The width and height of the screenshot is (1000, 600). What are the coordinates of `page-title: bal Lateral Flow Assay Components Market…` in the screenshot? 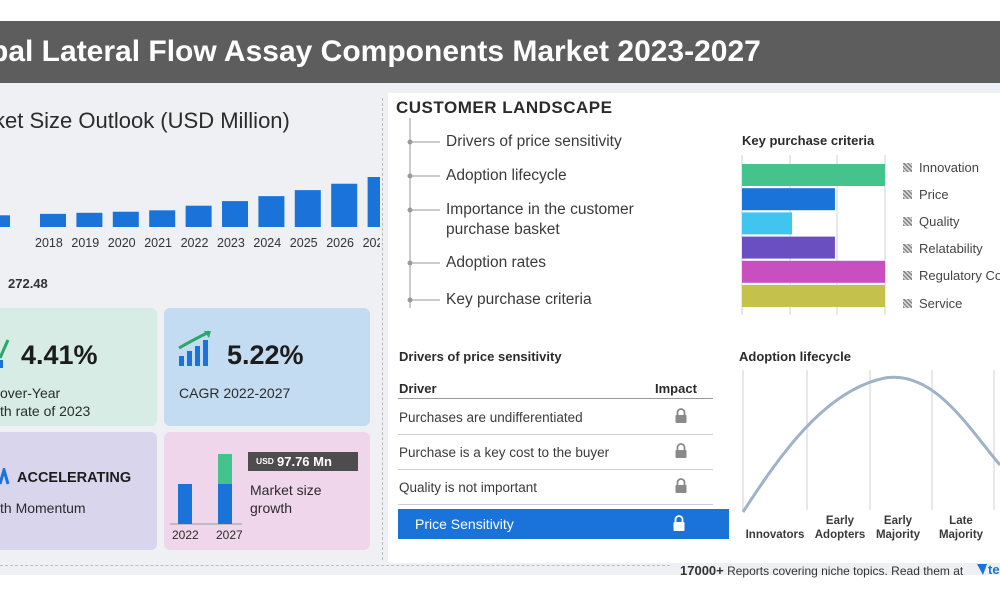 It's located at (380, 51).